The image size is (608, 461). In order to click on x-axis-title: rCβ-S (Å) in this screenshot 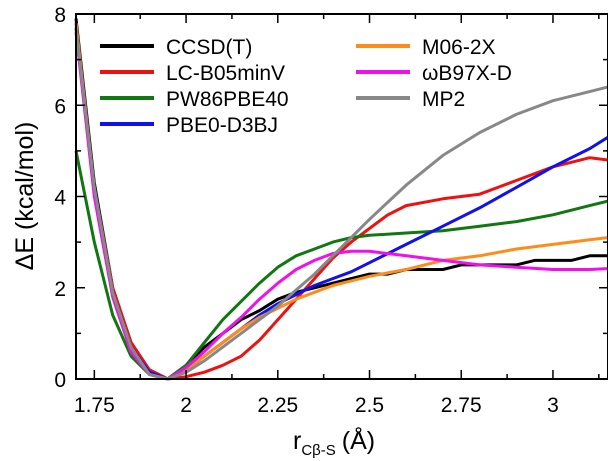, I will do `click(334, 442)`.